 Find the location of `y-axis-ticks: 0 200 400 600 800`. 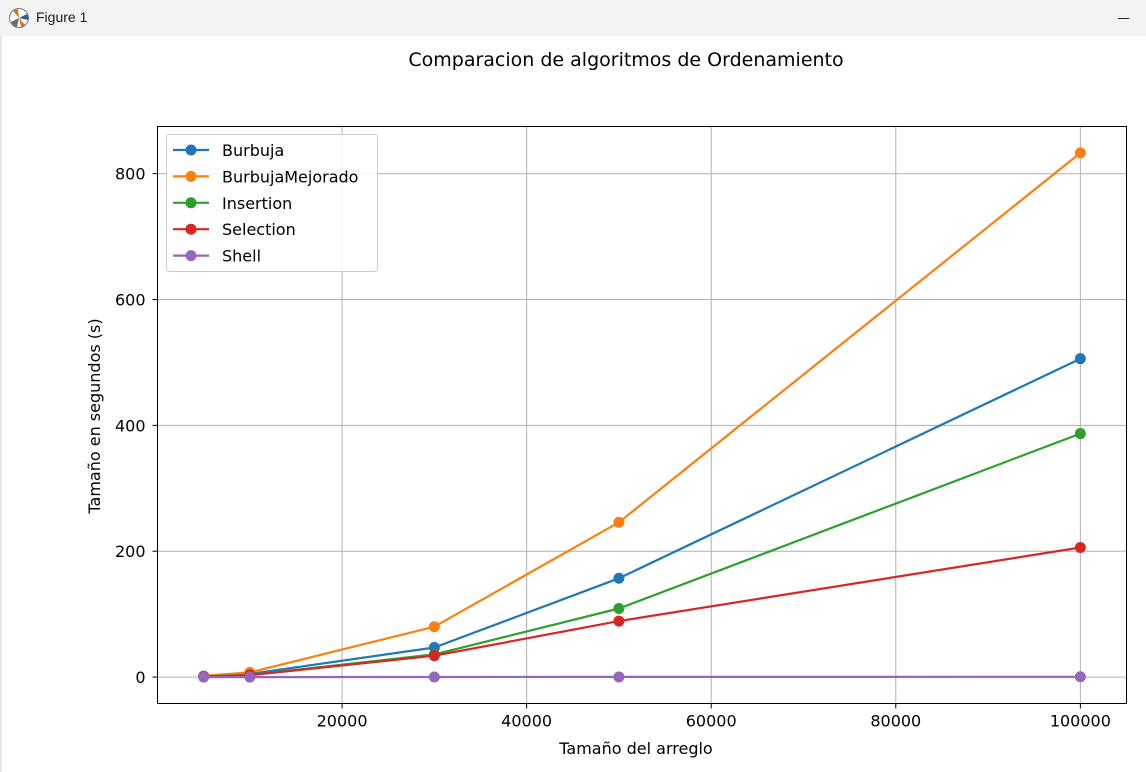

y-axis-ticks: 0 200 400 600 800 is located at coordinates (136, 426).